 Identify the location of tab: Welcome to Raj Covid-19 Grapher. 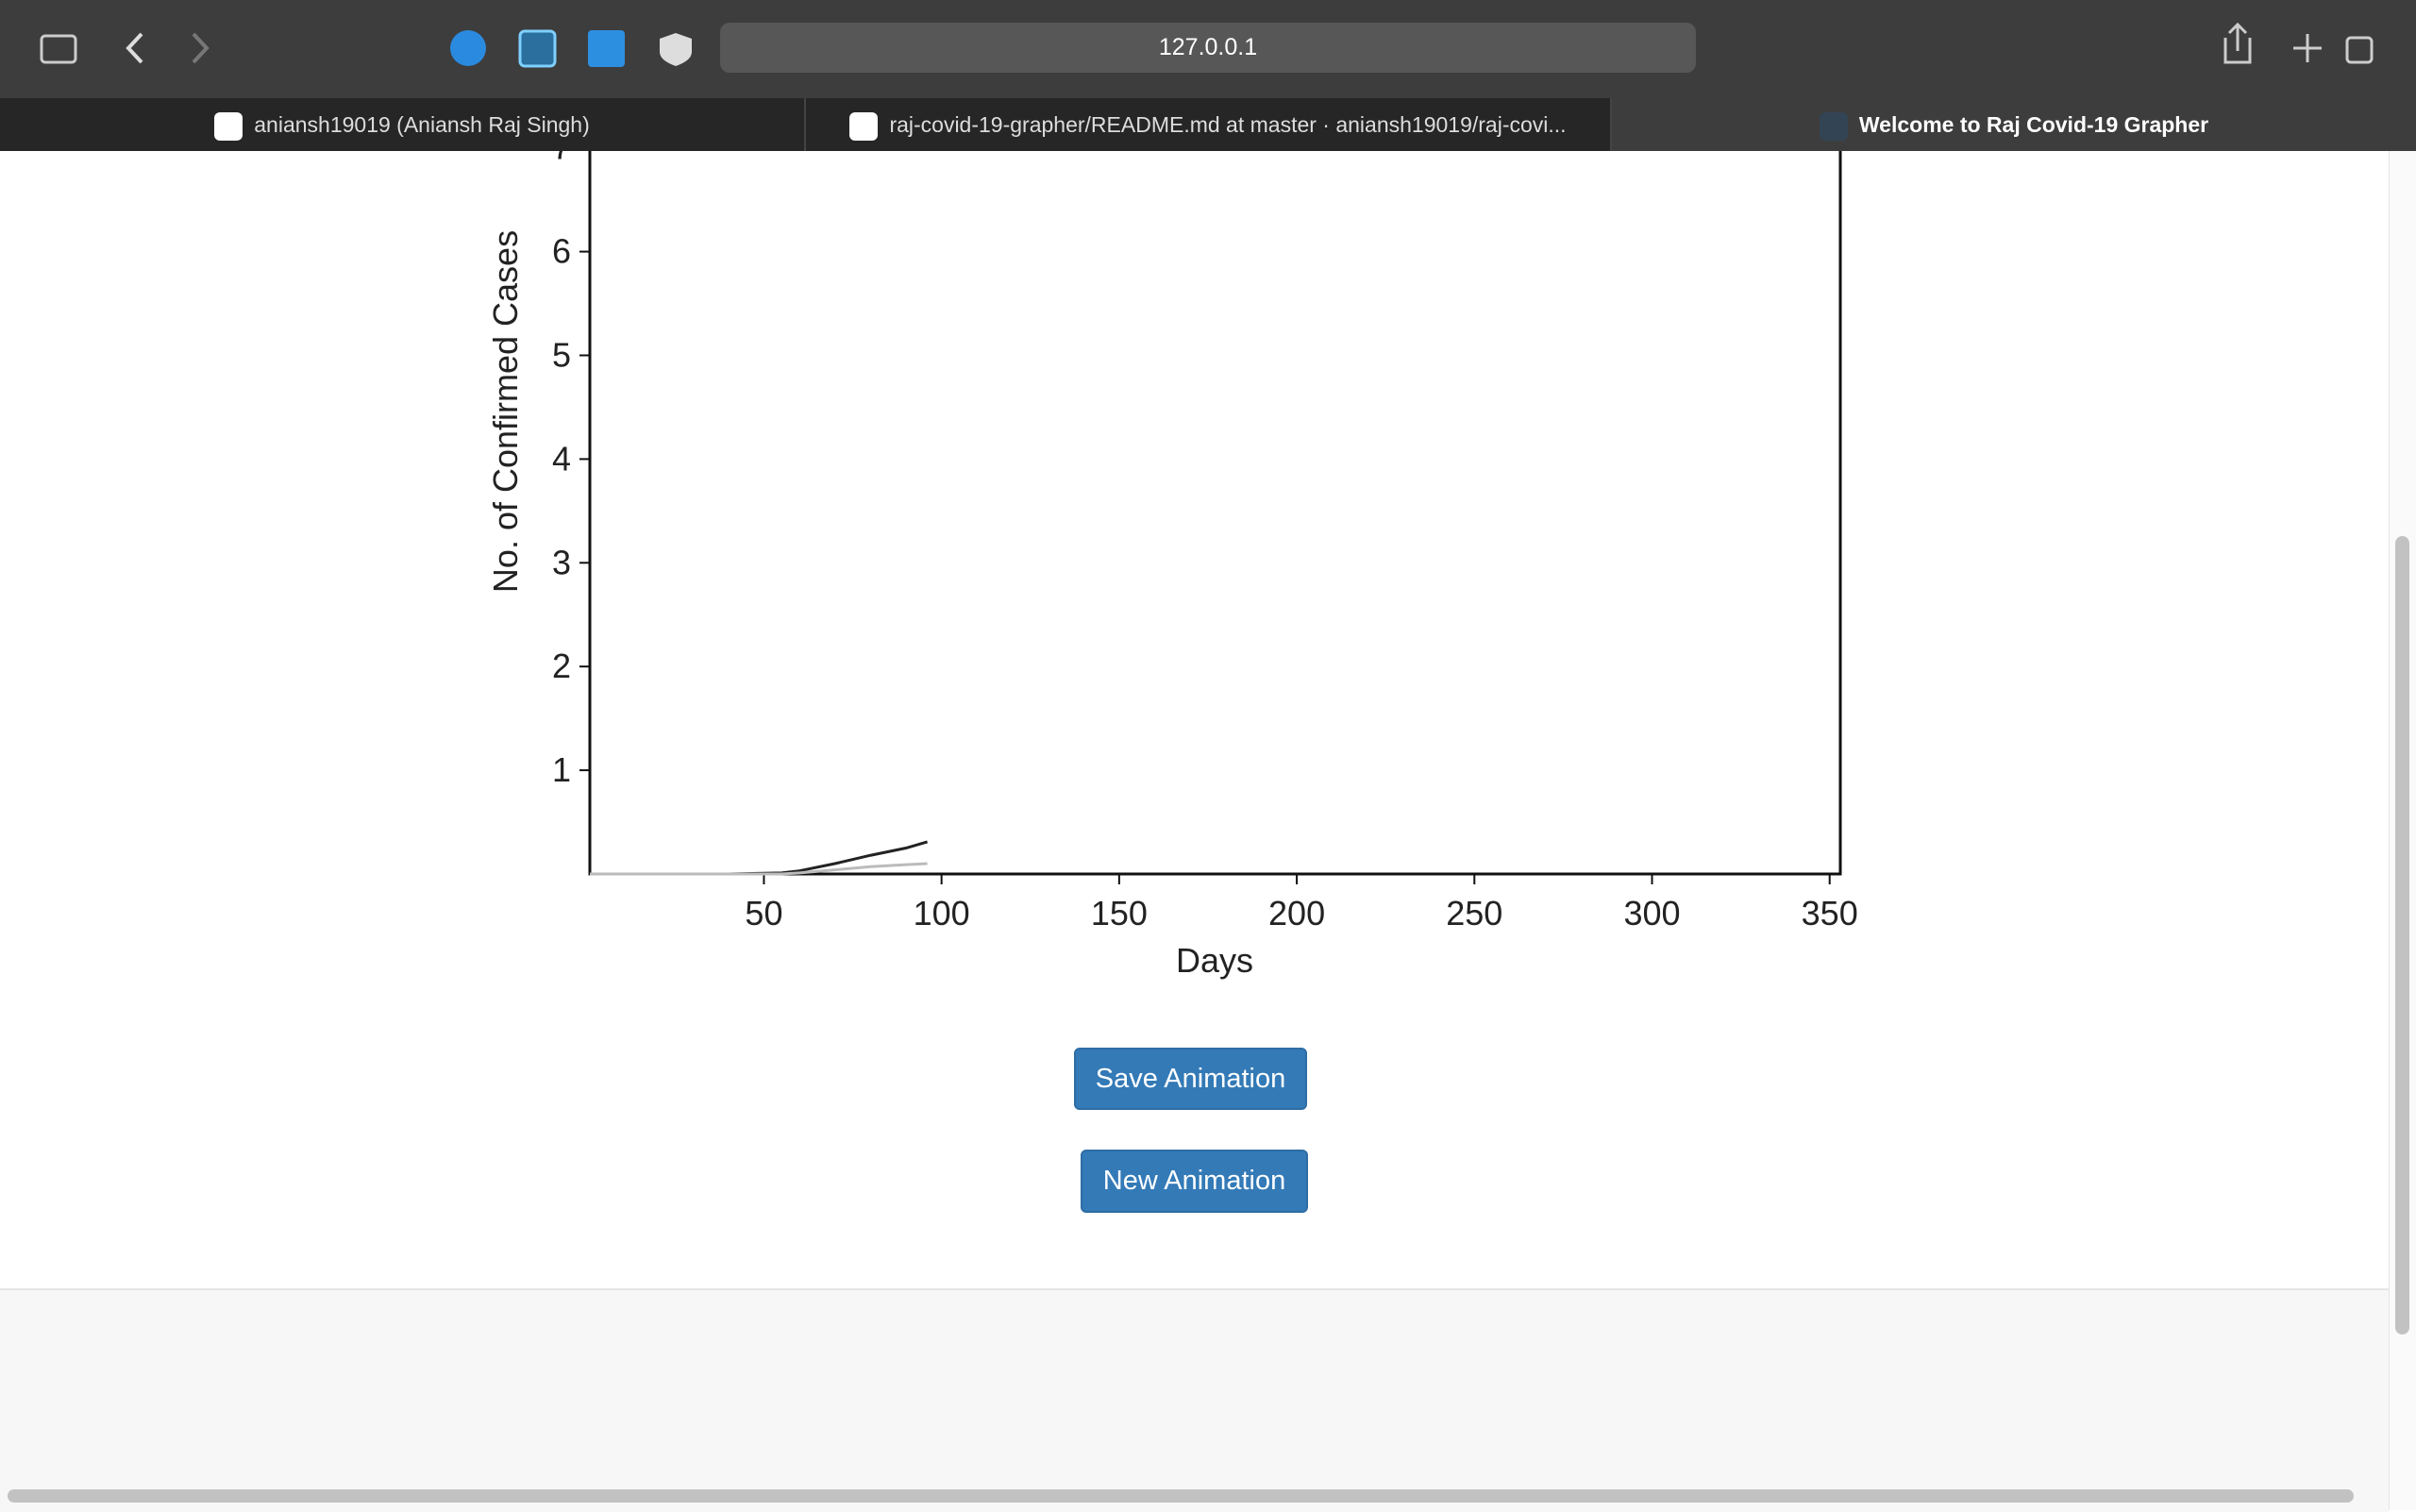
(2014, 124).